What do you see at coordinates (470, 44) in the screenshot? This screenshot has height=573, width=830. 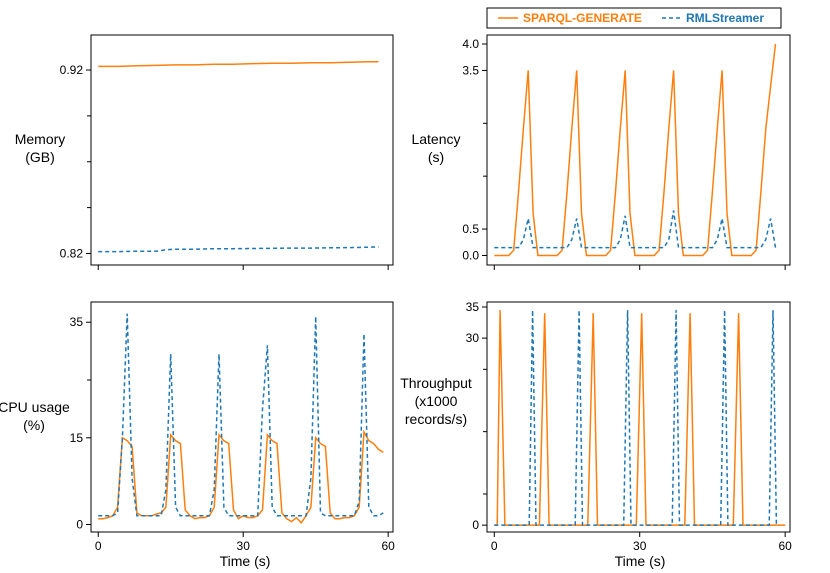 I see `latency-ytick-label: 4.0` at bounding box center [470, 44].